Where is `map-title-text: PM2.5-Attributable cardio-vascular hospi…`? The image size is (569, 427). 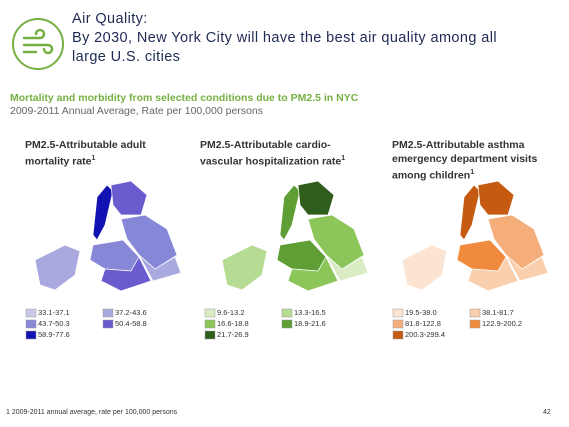
map-title-text: PM2.5-Attributable cardio-vascular hospi… is located at coordinates (271, 153).